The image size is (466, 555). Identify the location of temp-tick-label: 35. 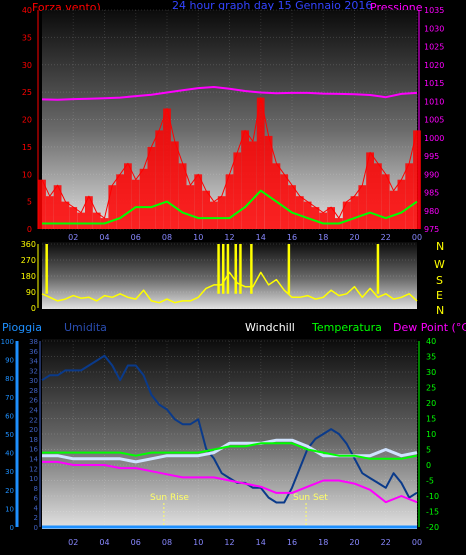
(431, 357).